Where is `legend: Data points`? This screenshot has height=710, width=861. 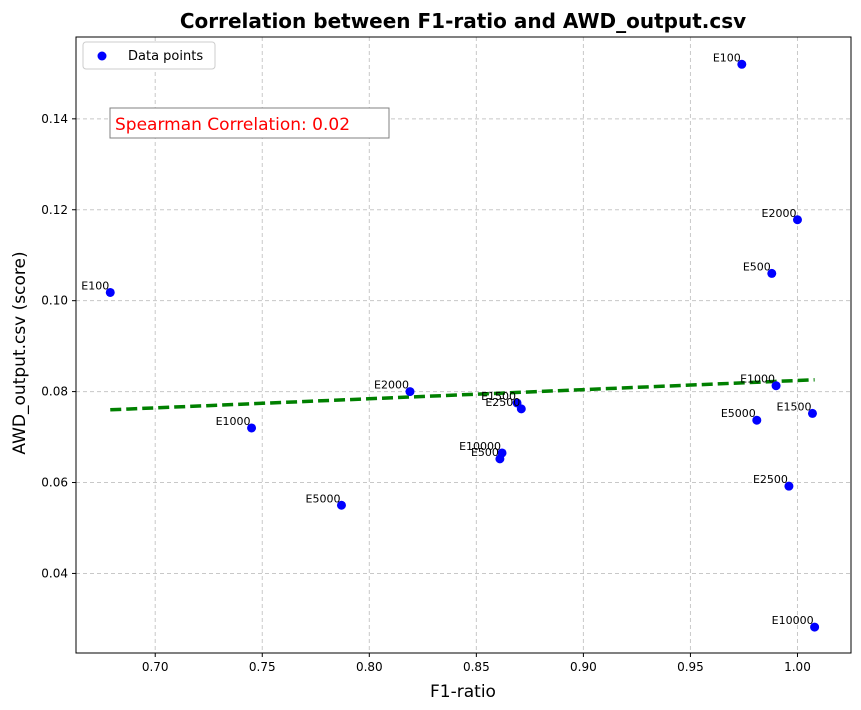
legend: Data points is located at coordinates (149, 55).